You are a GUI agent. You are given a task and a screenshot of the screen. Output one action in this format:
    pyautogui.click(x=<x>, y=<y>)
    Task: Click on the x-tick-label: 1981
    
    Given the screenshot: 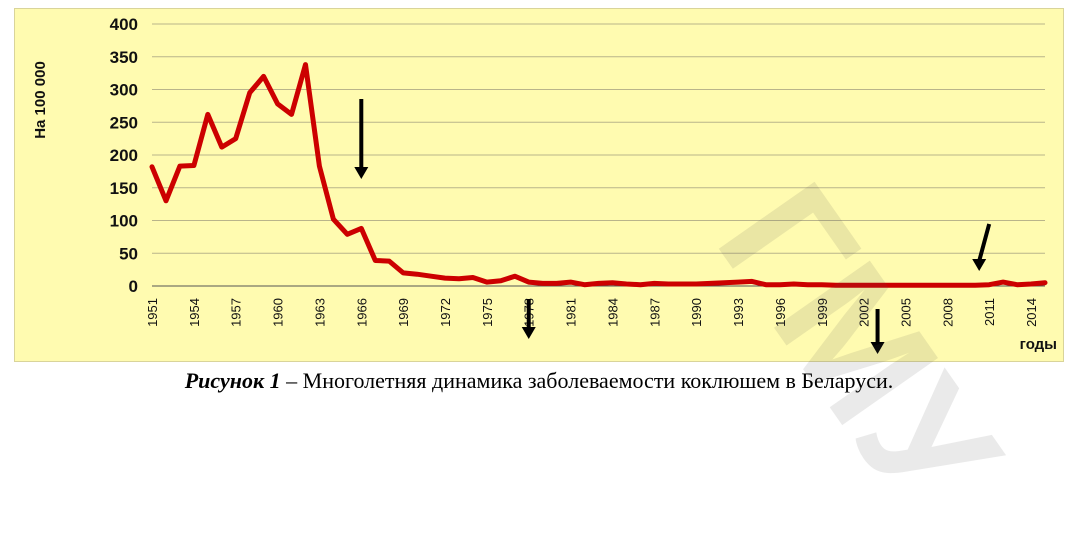 What is the action you would take?
    pyautogui.click(x=571, y=312)
    